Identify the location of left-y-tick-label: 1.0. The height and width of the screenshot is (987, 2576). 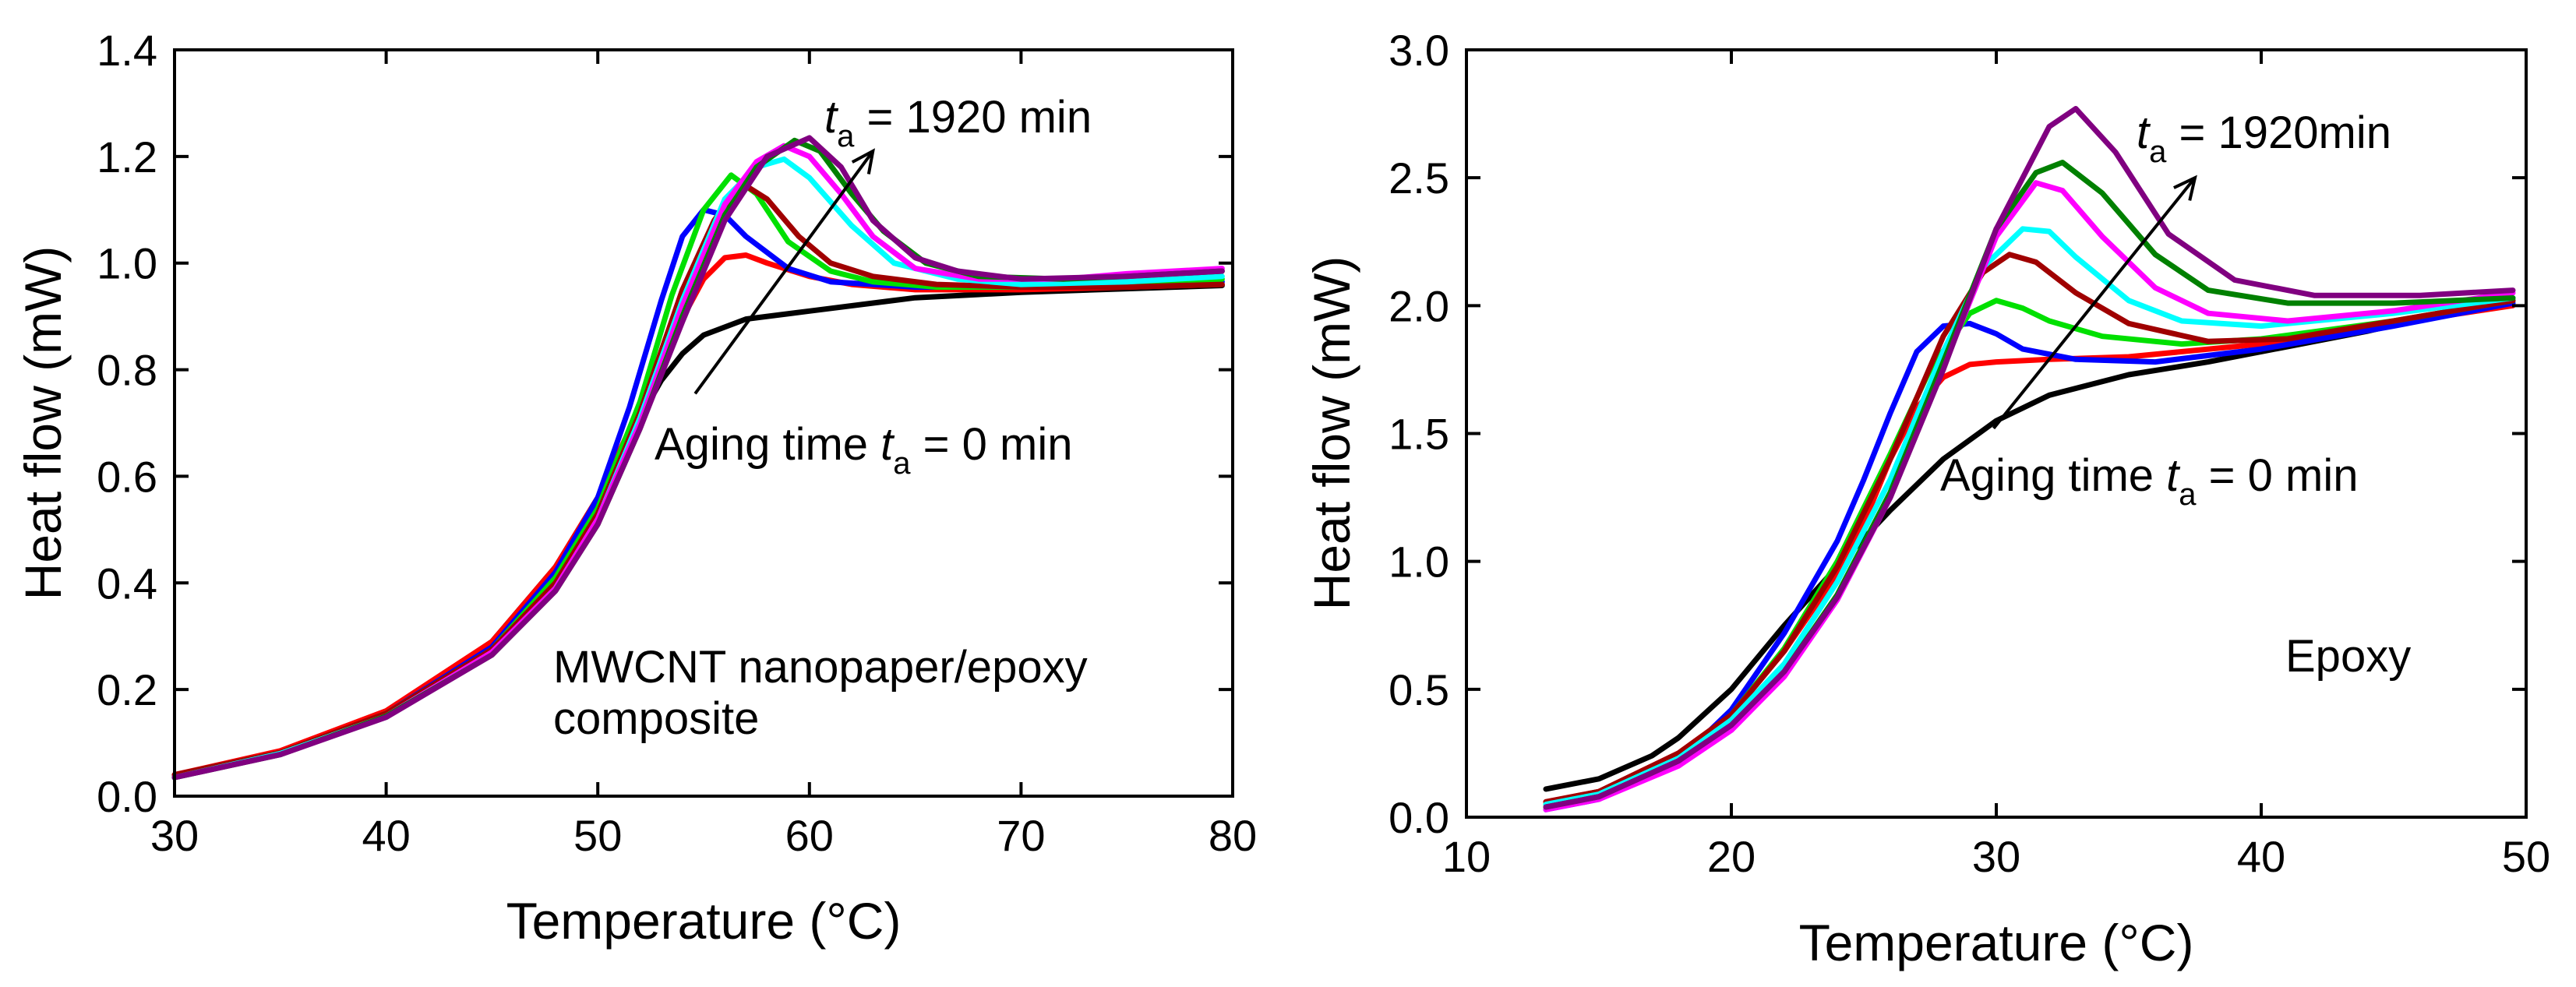
(127, 263).